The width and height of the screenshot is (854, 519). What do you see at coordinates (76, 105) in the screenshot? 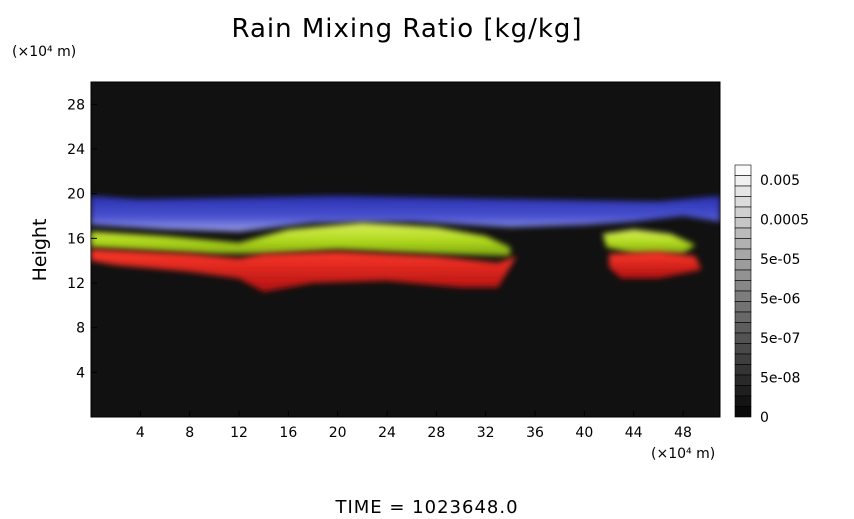
I see `y-tick-label: 28` at bounding box center [76, 105].